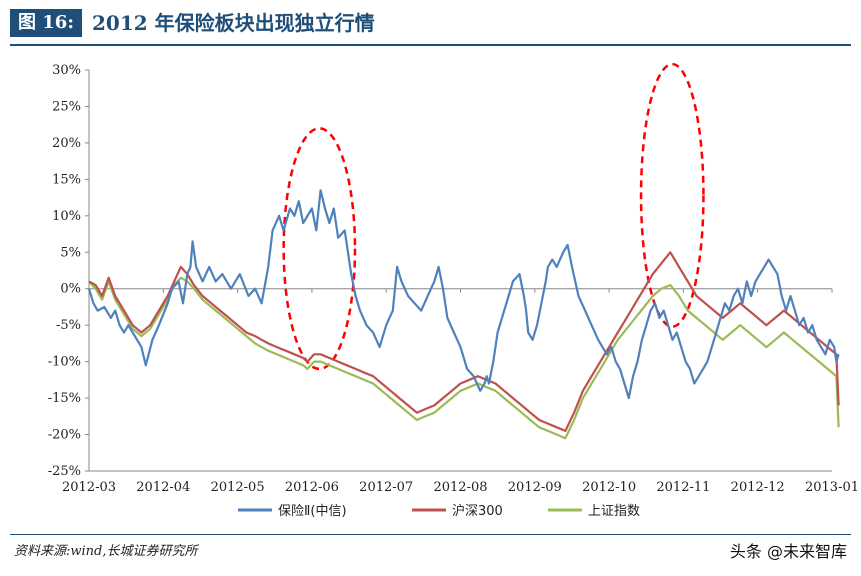 This screenshot has width=861, height=576. I want to click on y-tick-label: 30%, so click(66, 70).